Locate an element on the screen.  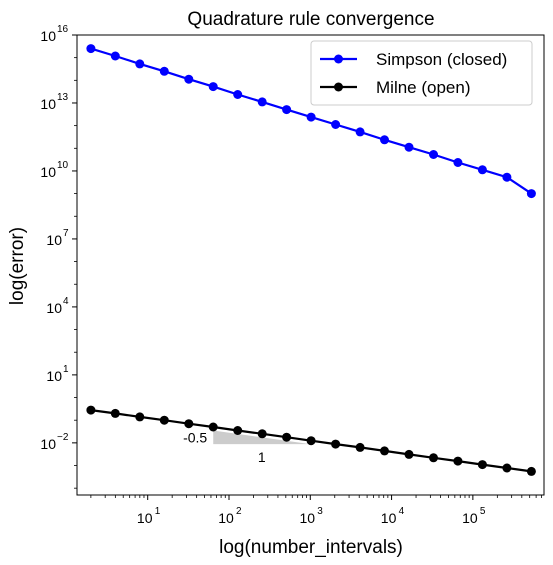
x-tick-exponent: 1 is located at coordinates (158, 511).